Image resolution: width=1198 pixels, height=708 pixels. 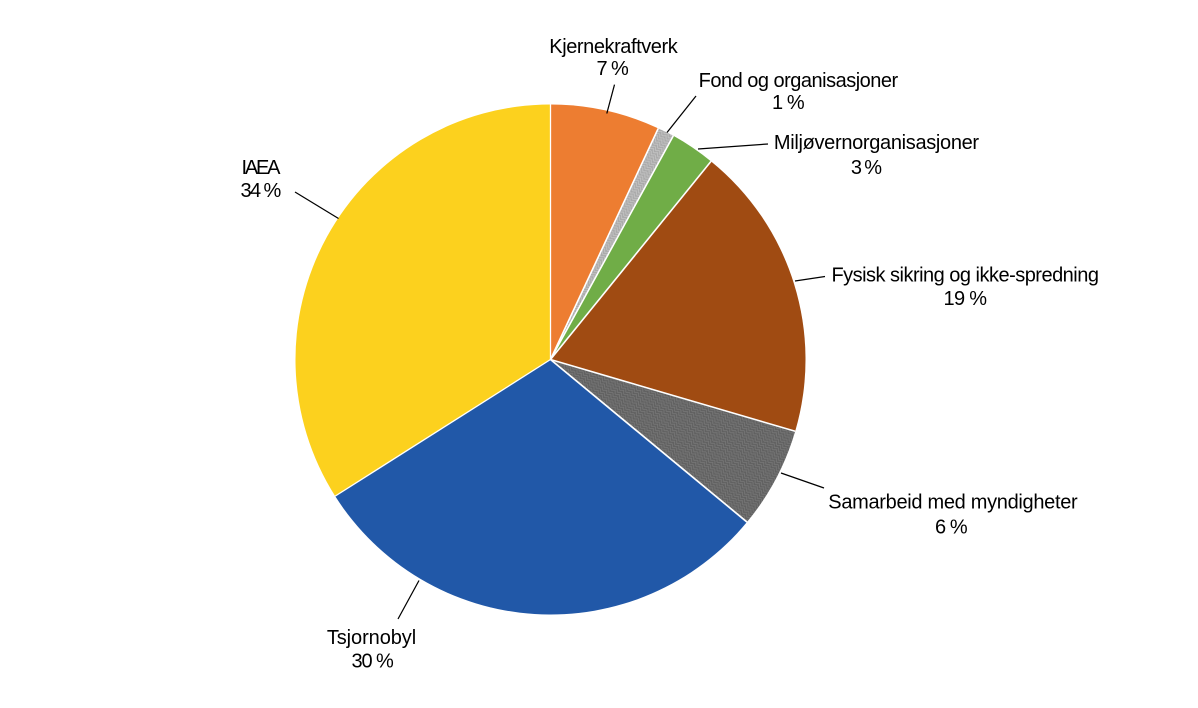 What do you see at coordinates (372, 662) in the screenshot?
I see `svg-text: 30 %` at bounding box center [372, 662].